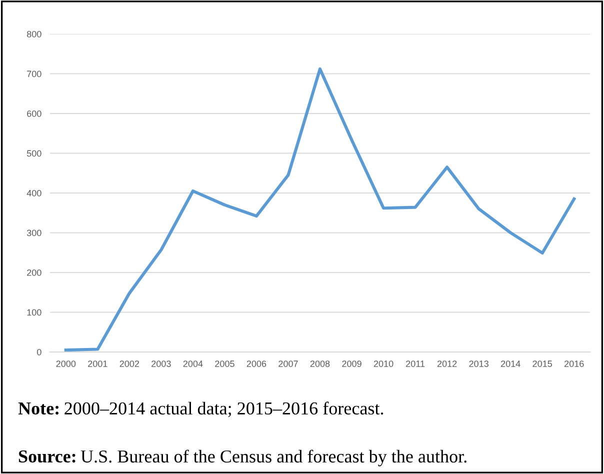 This screenshot has height=474, width=604. What do you see at coordinates (34, 272) in the screenshot?
I see `y-tick-label: 200` at bounding box center [34, 272].